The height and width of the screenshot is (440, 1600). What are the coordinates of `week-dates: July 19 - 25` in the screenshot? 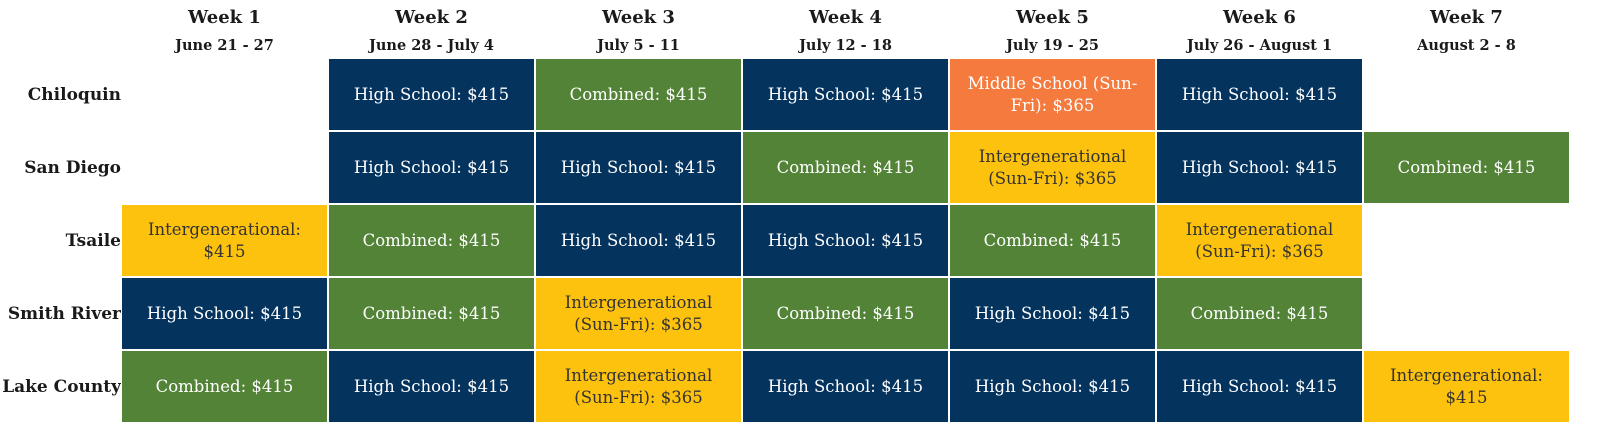 It's located at (1052, 45).